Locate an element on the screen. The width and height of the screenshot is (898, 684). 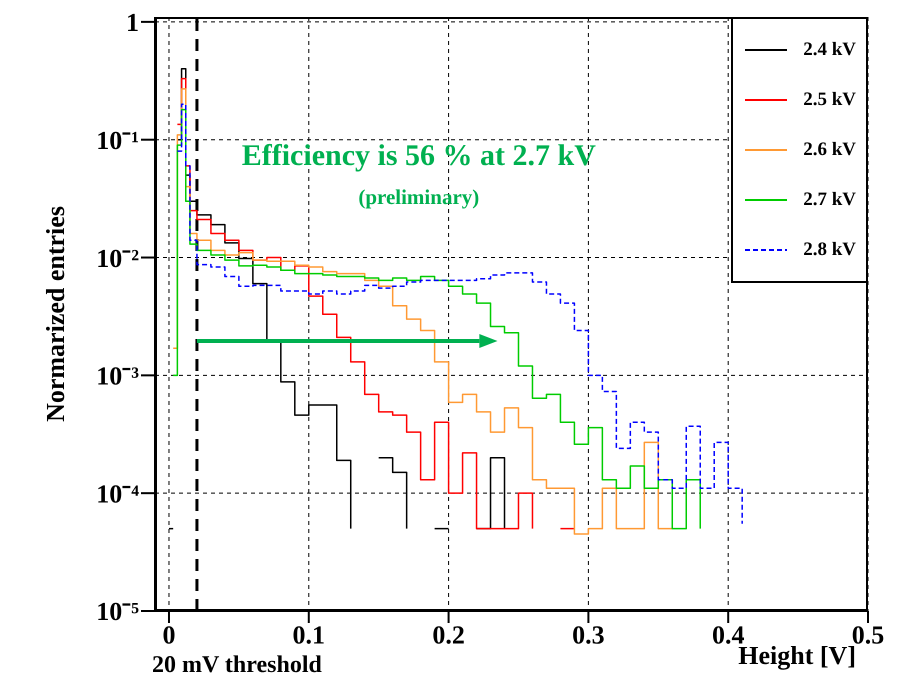
y-tick-label: 10⁻⁵ is located at coordinates (118, 611).